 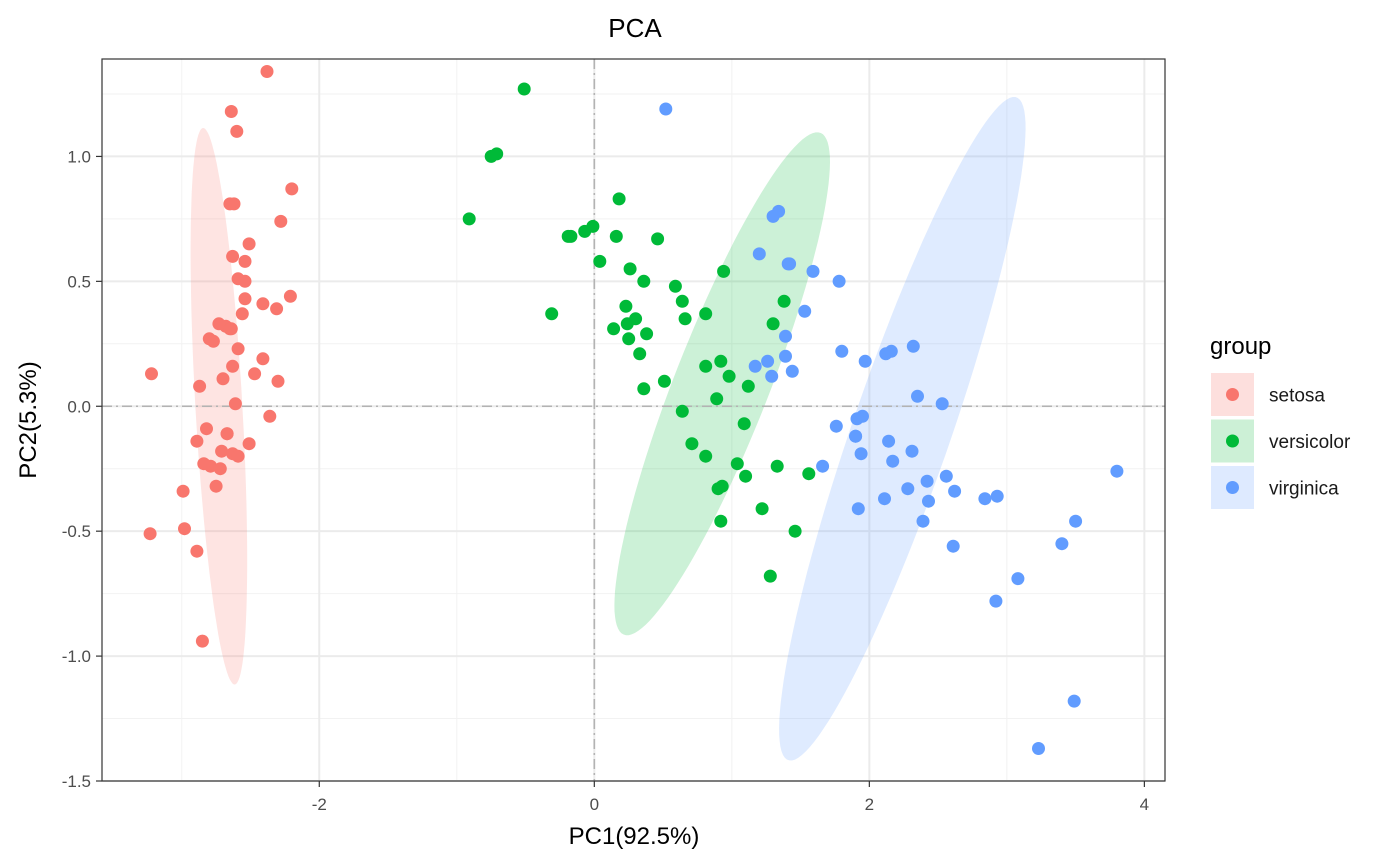 What do you see at coordinates (1280, 421) in the screenshot?
I see `legend: group setosa versicolor virginica` at bounding box center [1280, 421].